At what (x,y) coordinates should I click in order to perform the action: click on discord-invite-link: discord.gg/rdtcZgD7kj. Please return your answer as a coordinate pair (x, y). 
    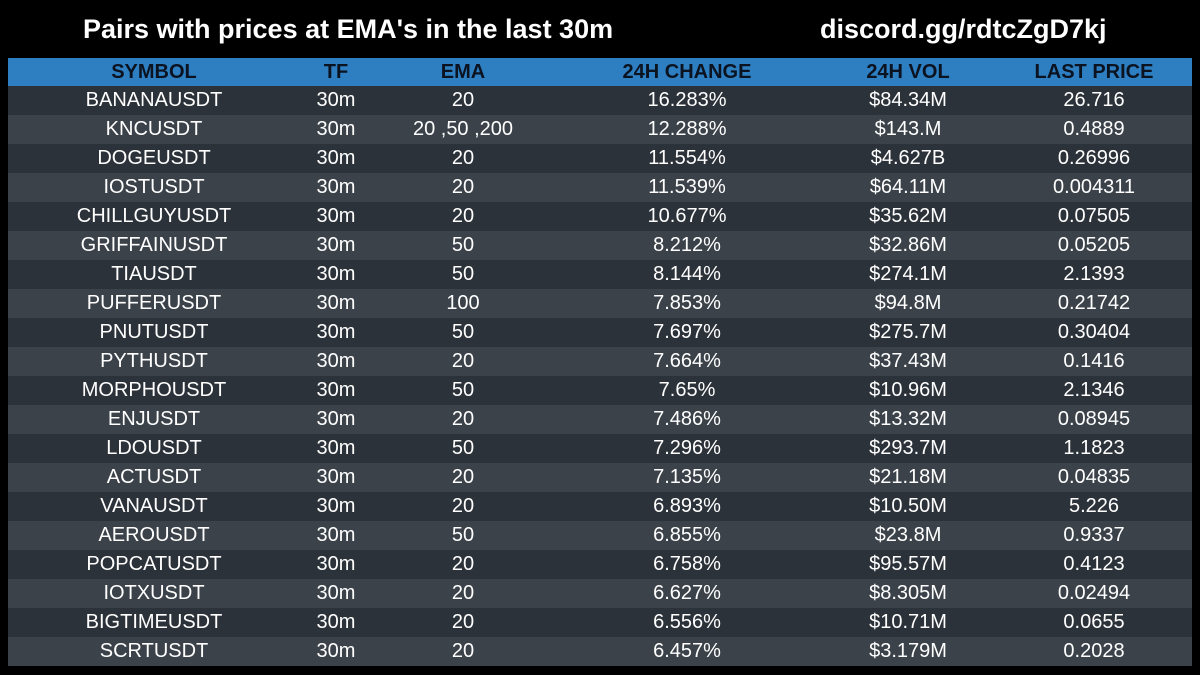
    Looking at the image, I should click on (963, 29).